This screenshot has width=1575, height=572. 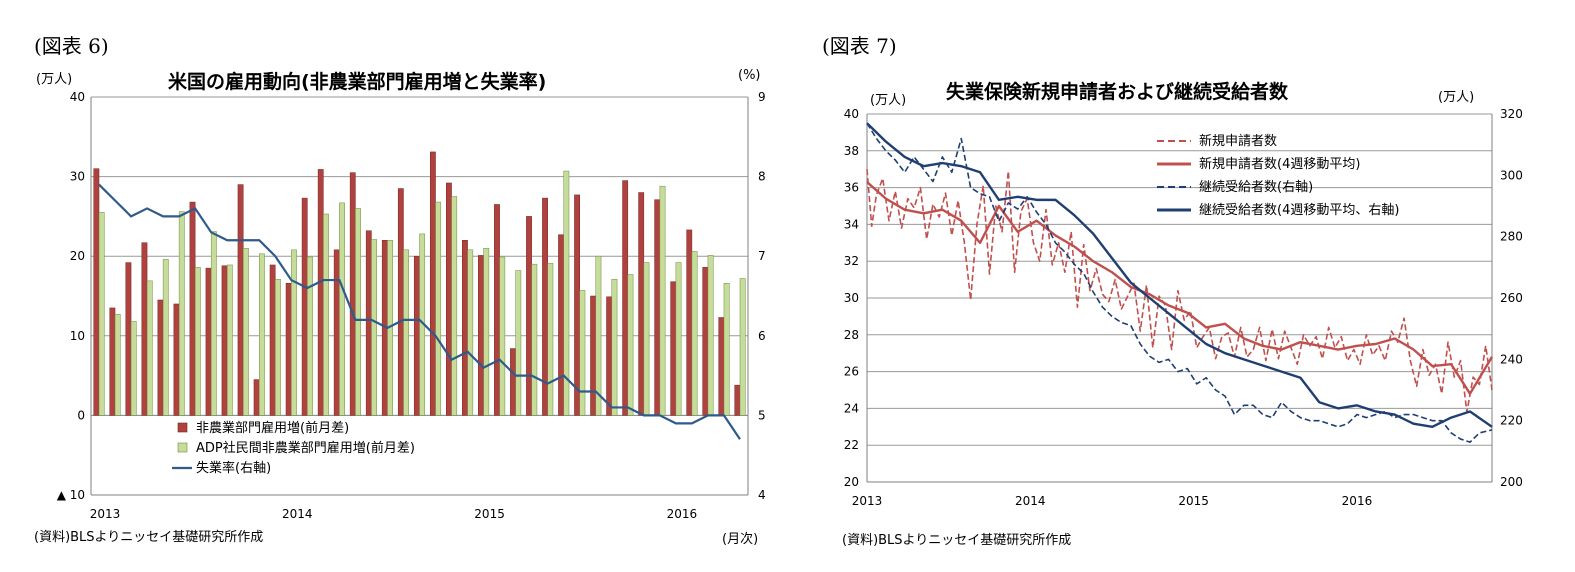 I want to click on figure-6-left-unit: (万人), so click(x=54, y=79).